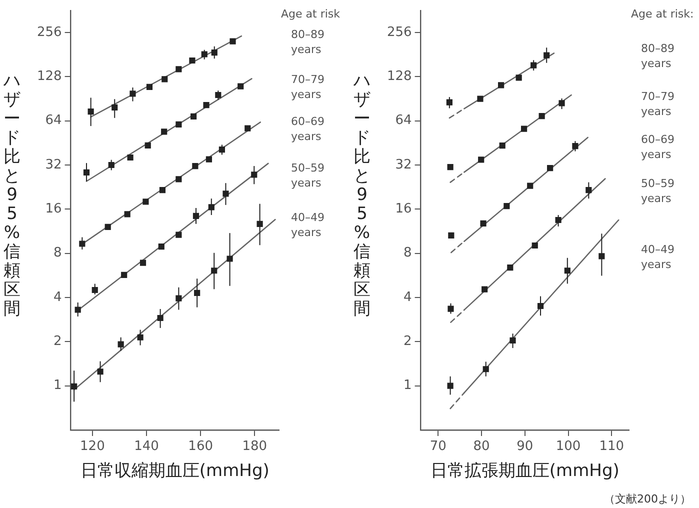 This screenshot has width=699, height=508. I want to click on x-tick-label: 80, so click(481, 446).